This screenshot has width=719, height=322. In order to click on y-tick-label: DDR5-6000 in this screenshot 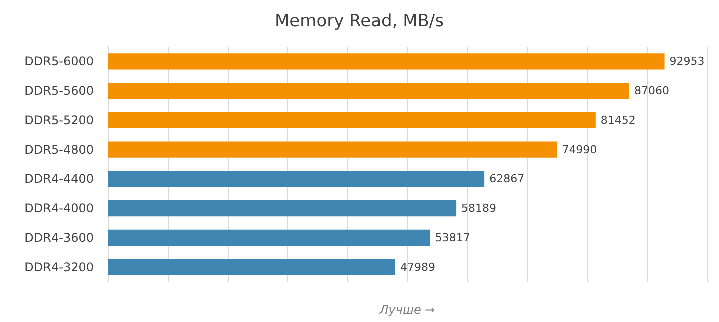, I will do `click(59, 61)`.